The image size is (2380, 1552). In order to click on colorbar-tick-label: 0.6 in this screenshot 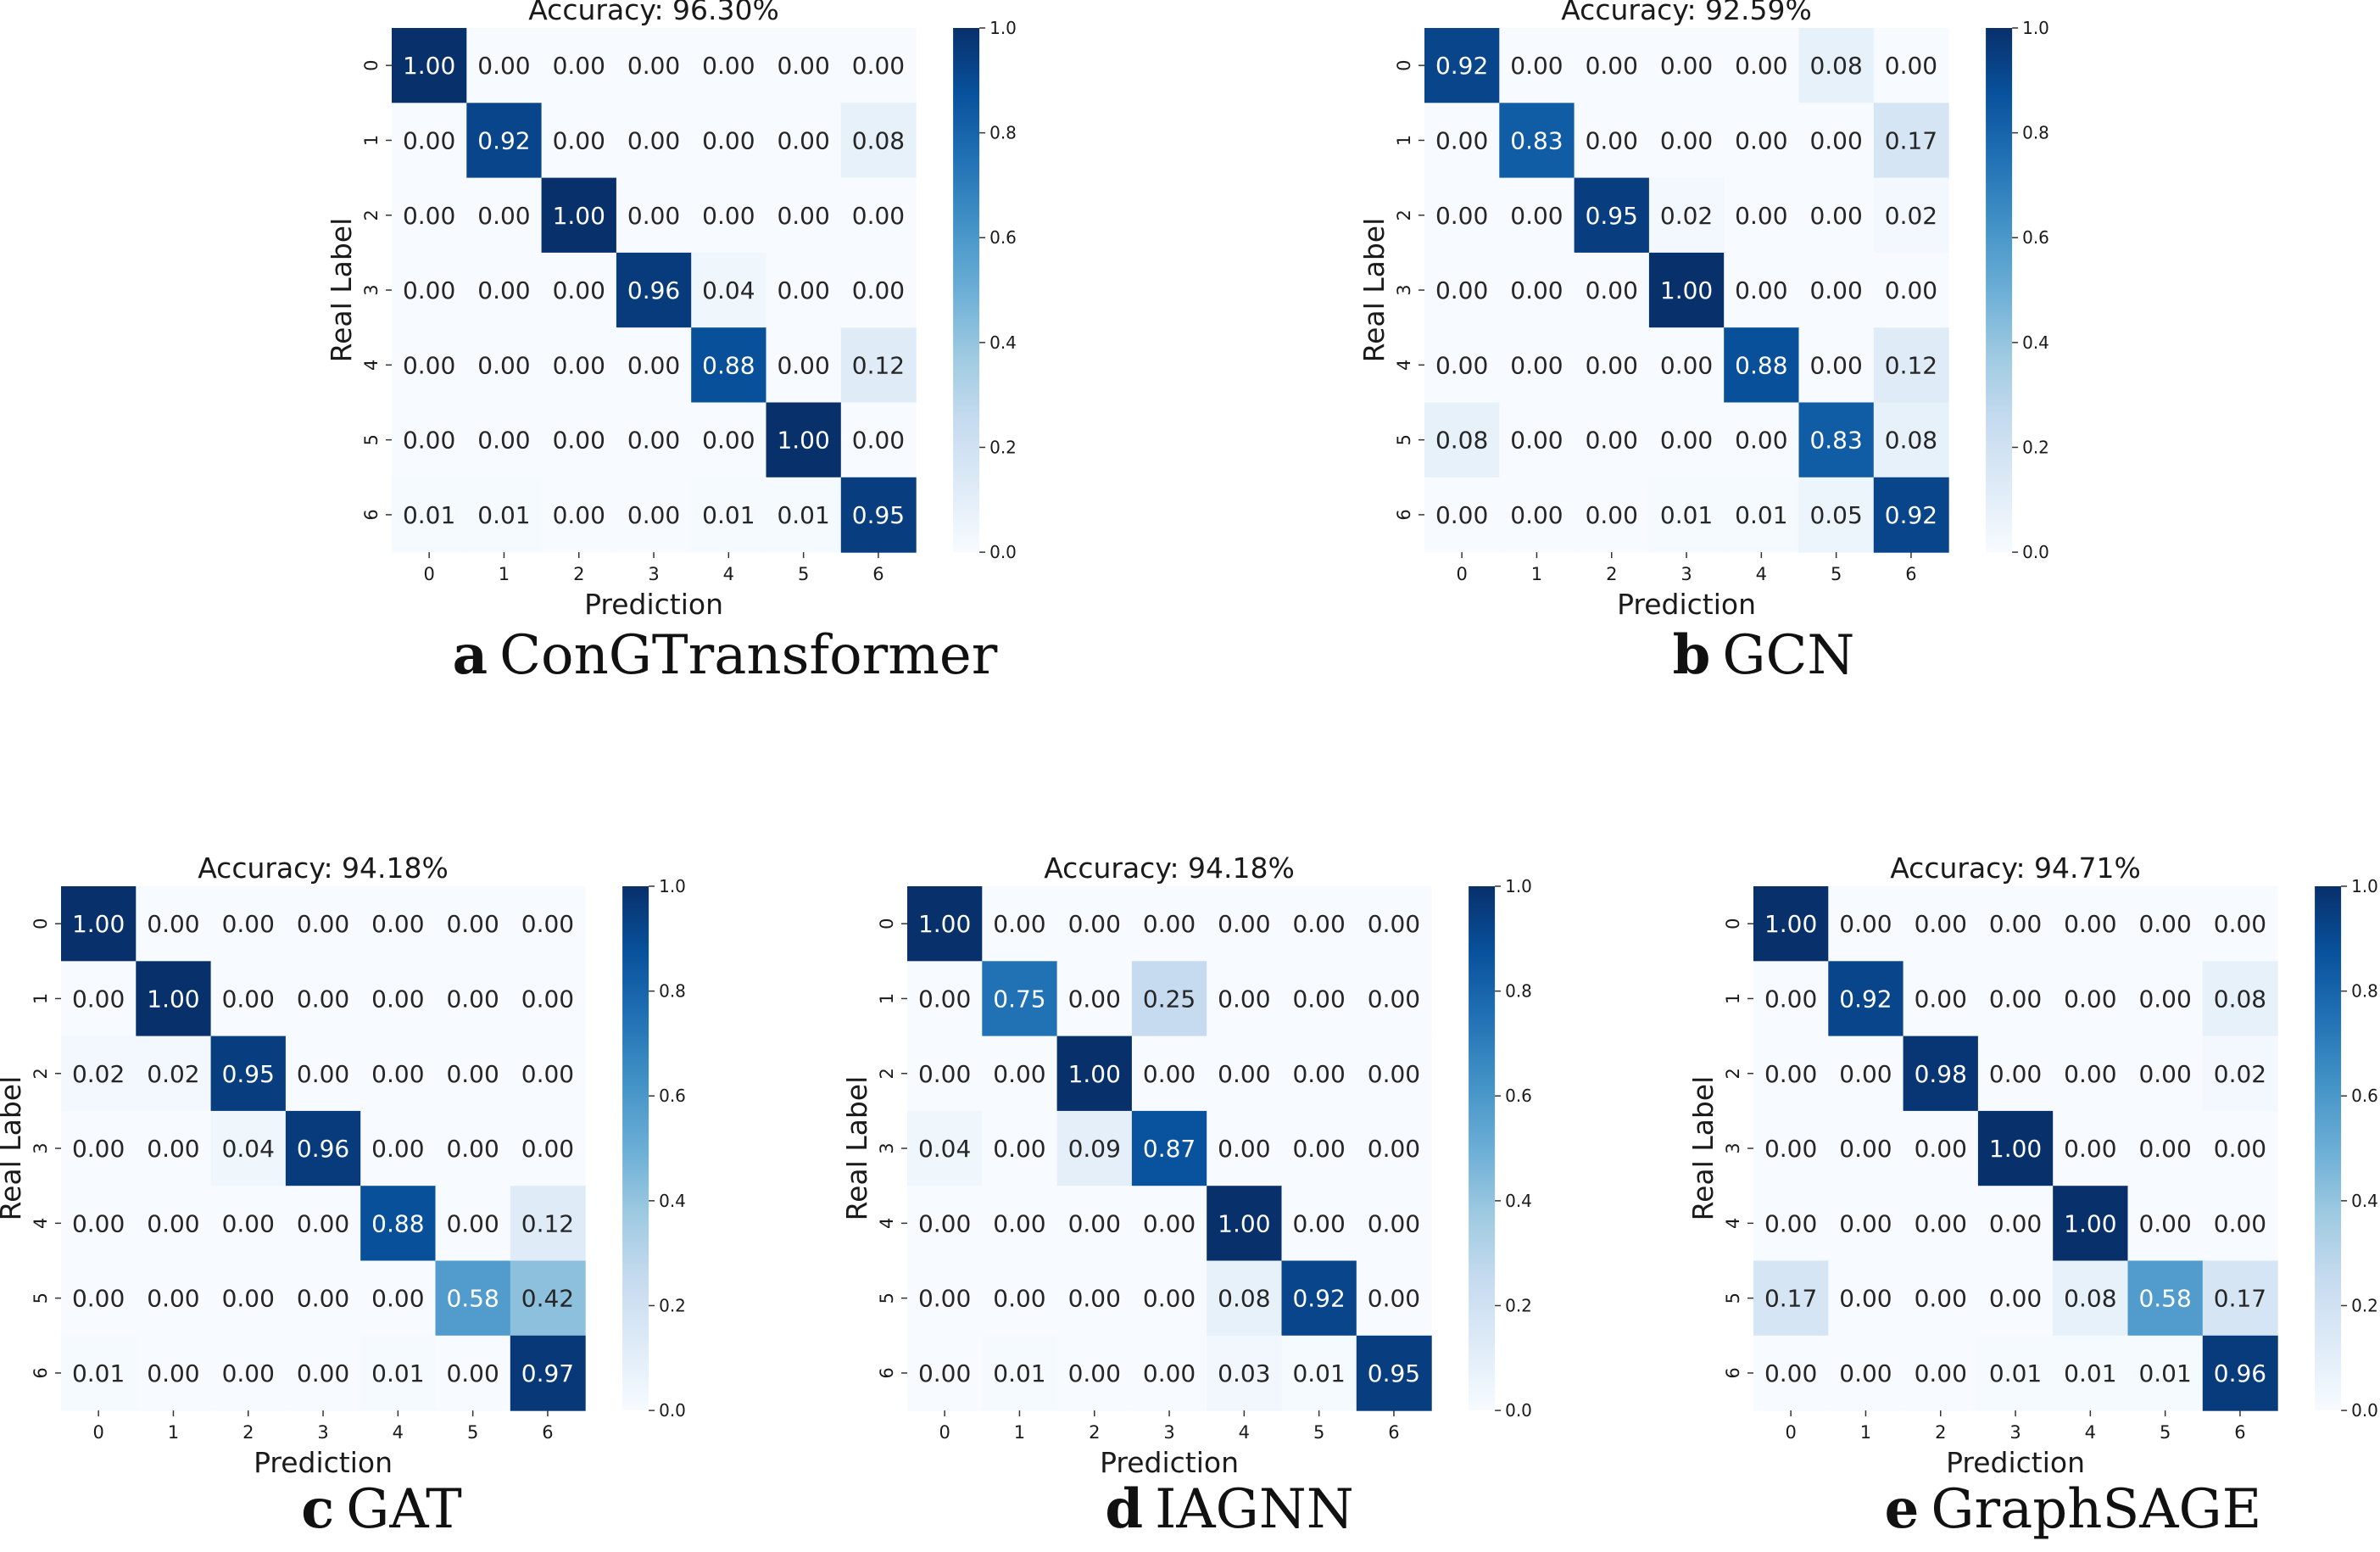, I will do `click(1518, 1096)`.